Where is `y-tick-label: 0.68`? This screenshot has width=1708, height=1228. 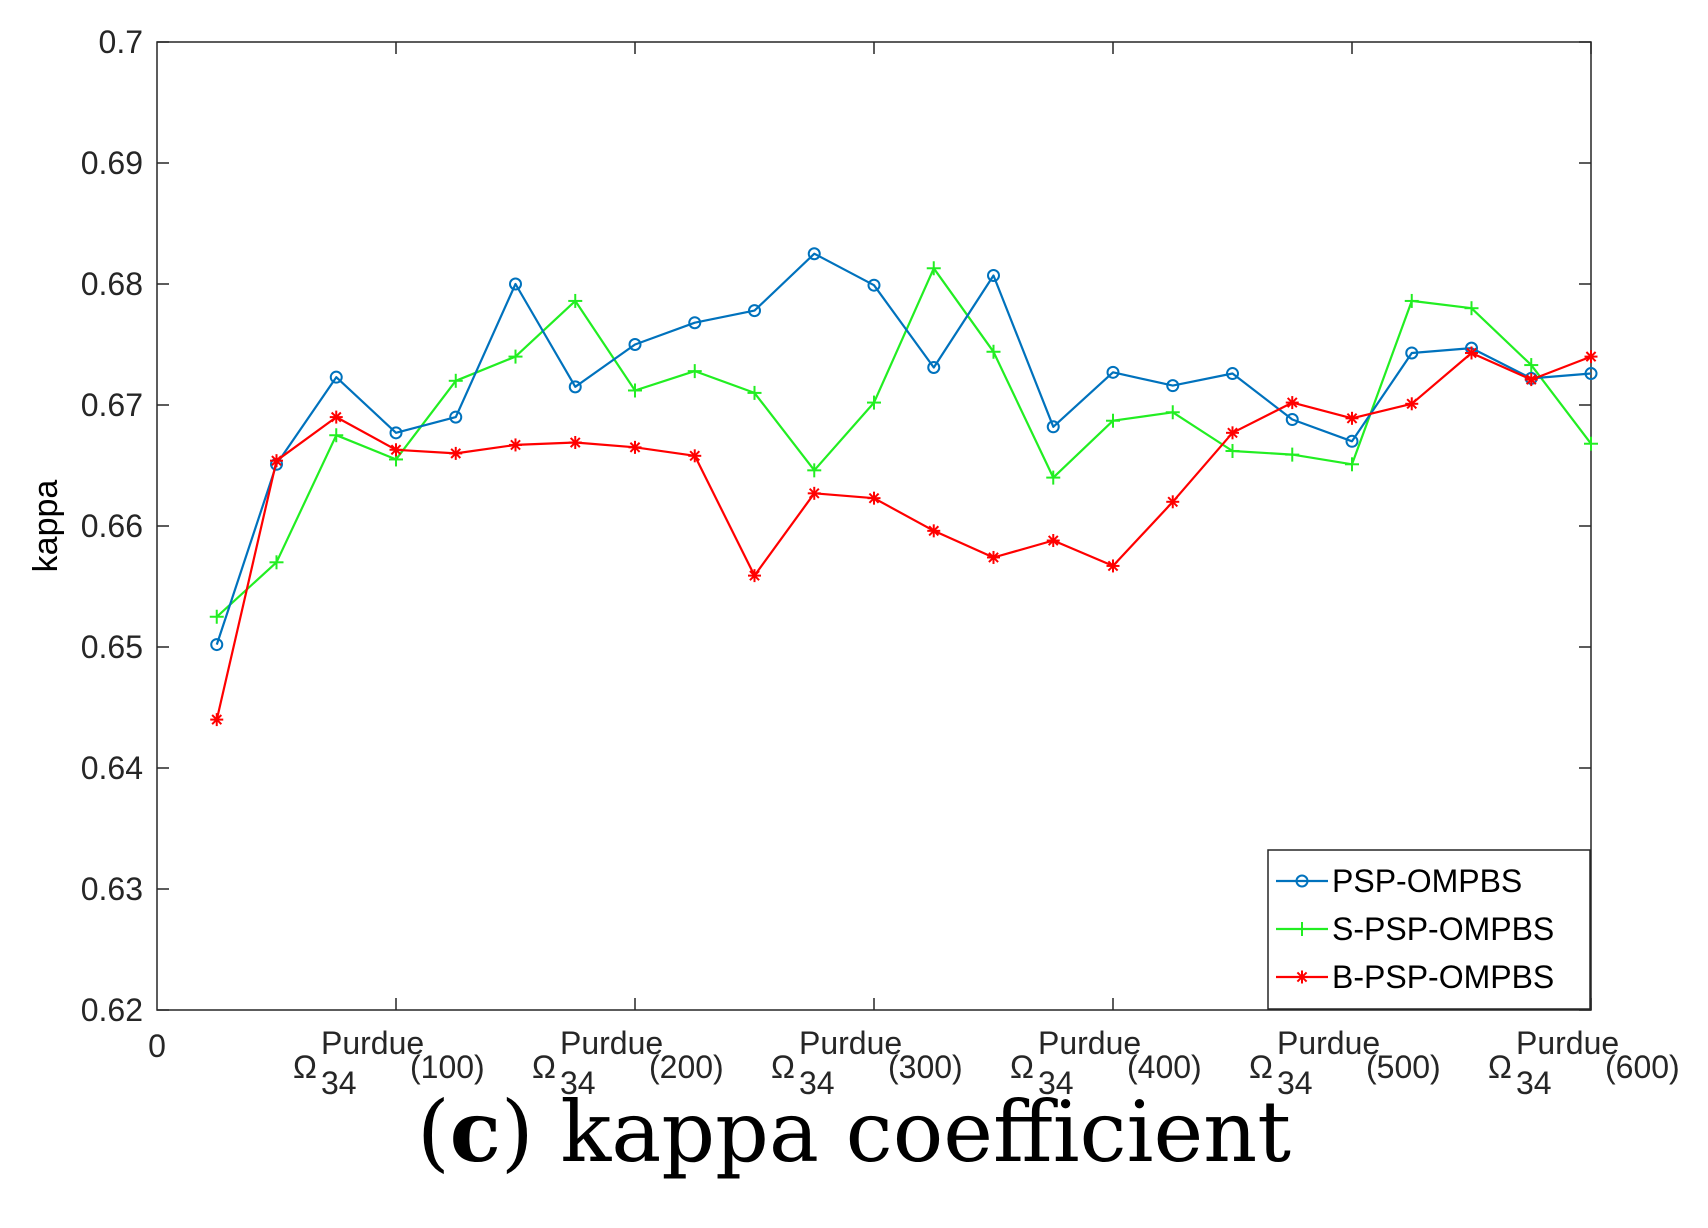
y-tick-label: 0.68 is located at coordinates (112, 284).